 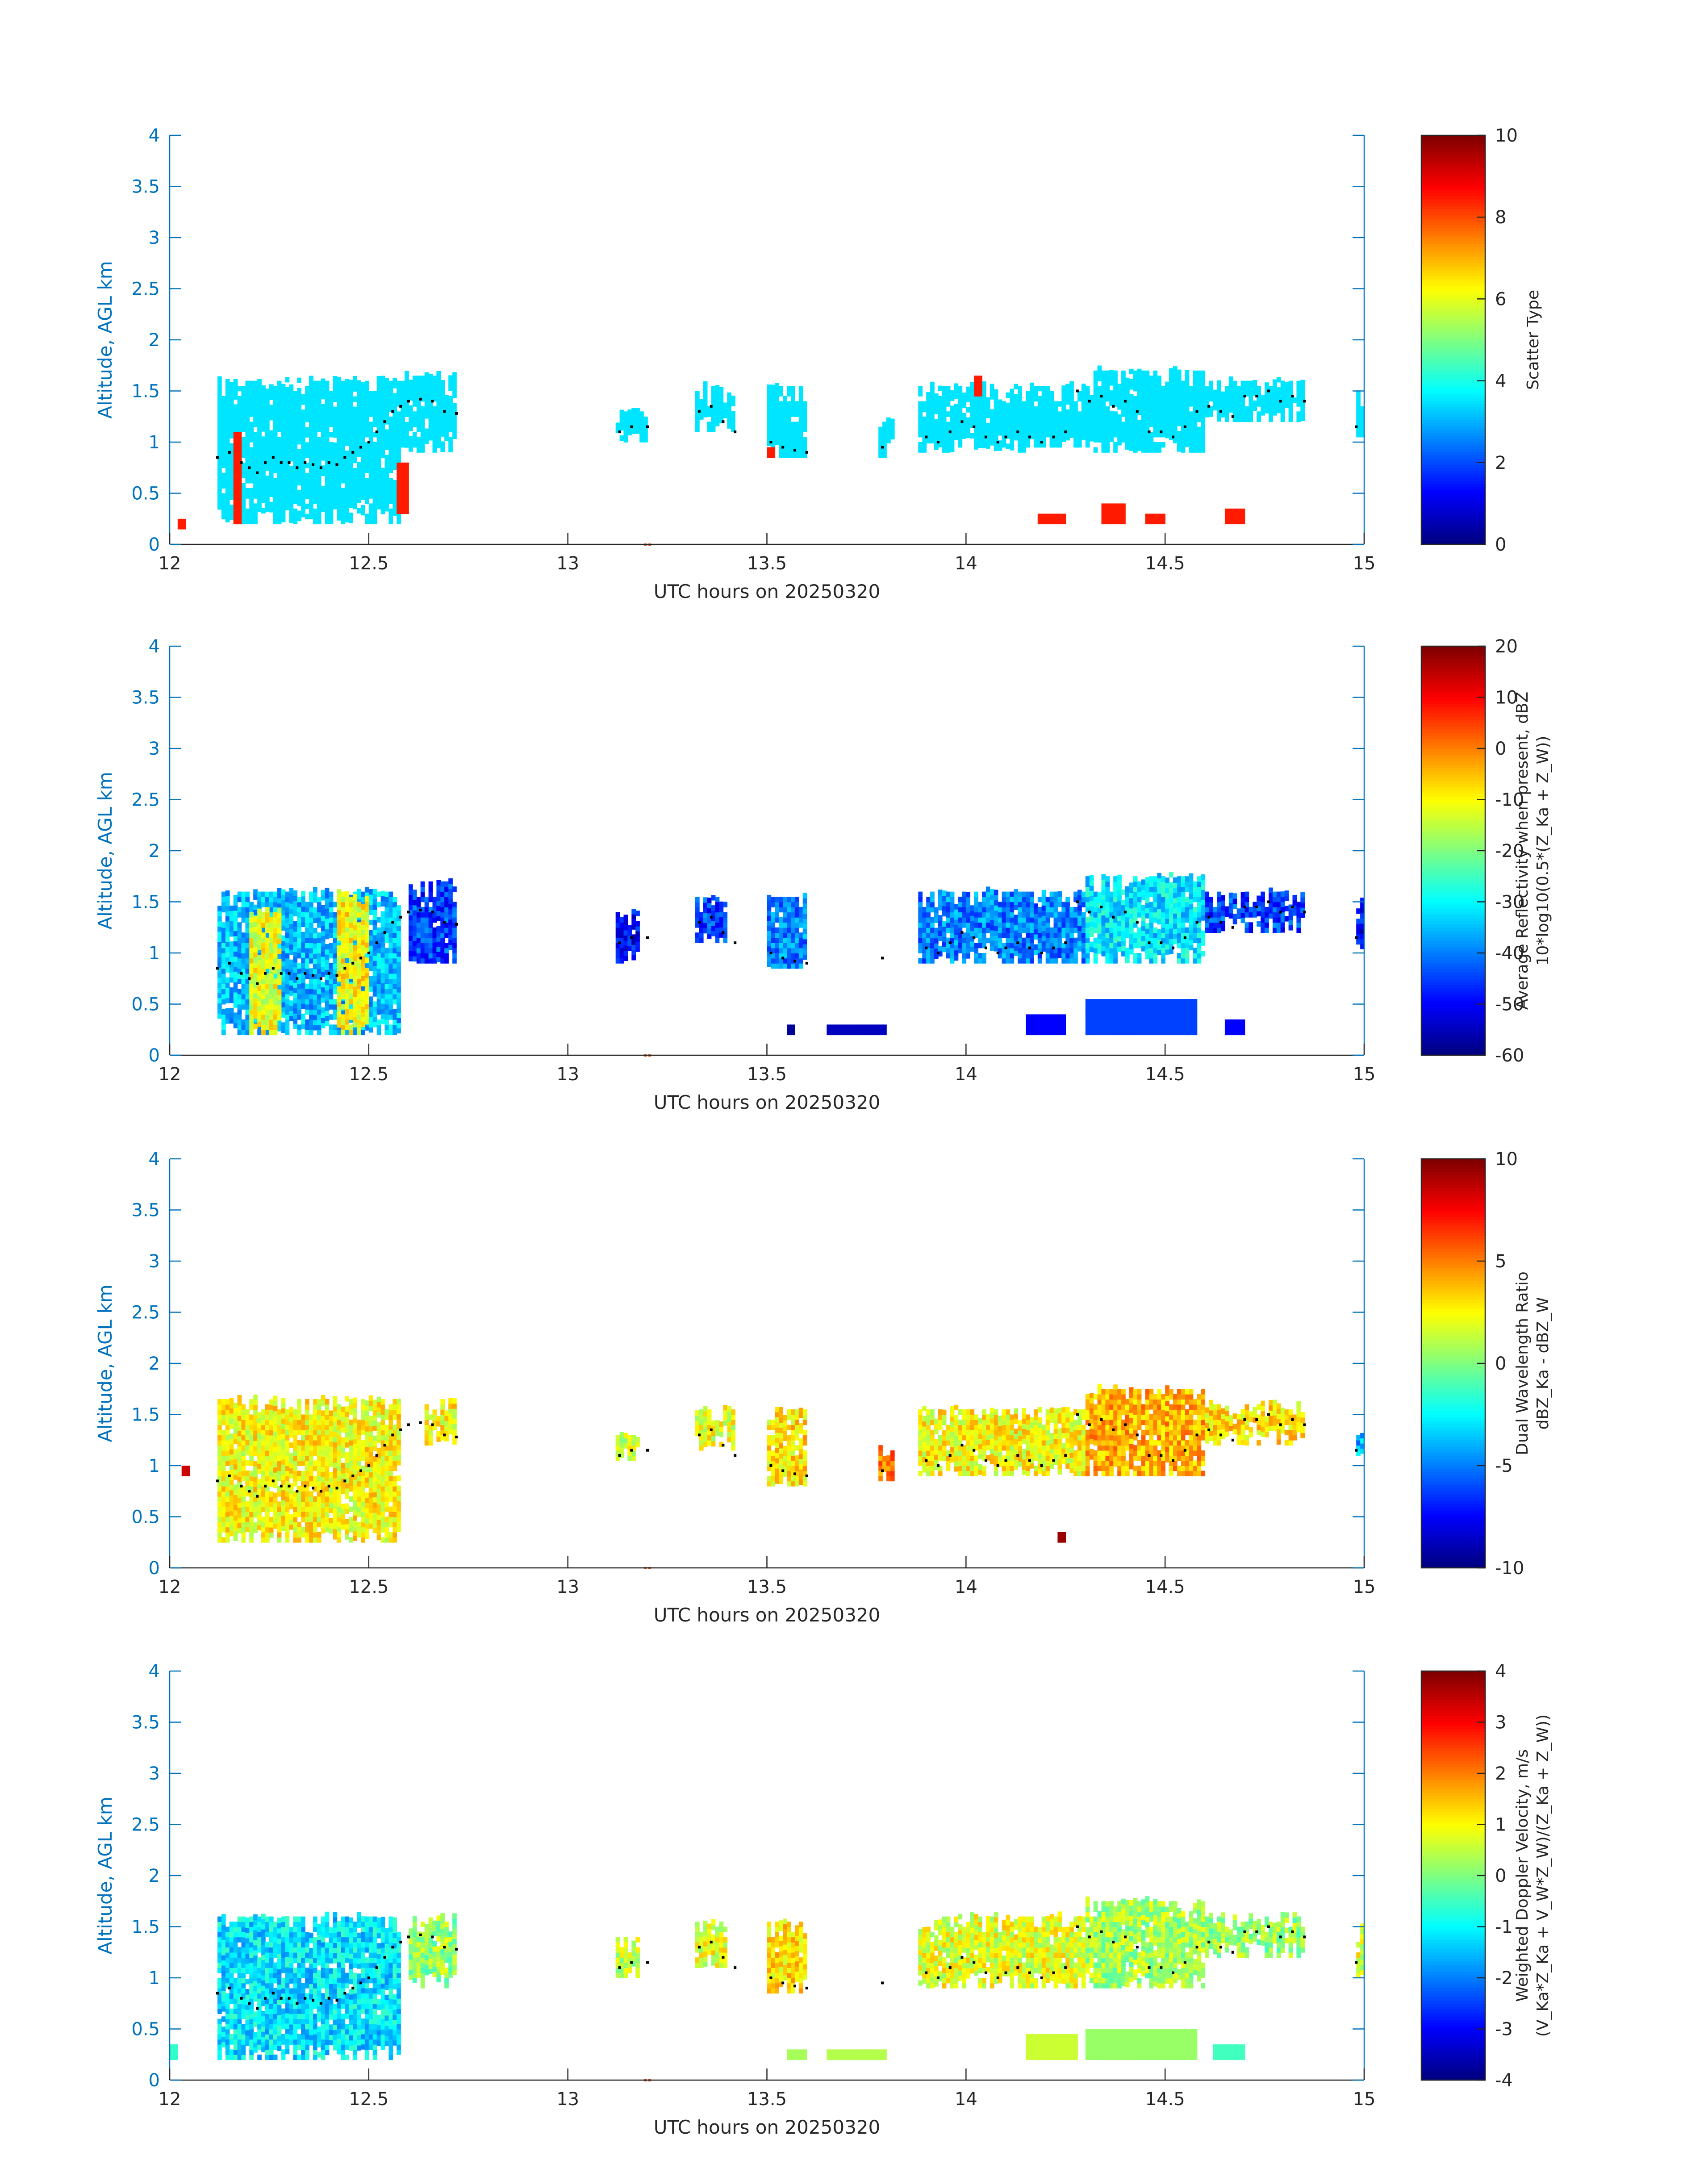 I want to click on x-tick-label: 13.5, so click(x=767, y=563).